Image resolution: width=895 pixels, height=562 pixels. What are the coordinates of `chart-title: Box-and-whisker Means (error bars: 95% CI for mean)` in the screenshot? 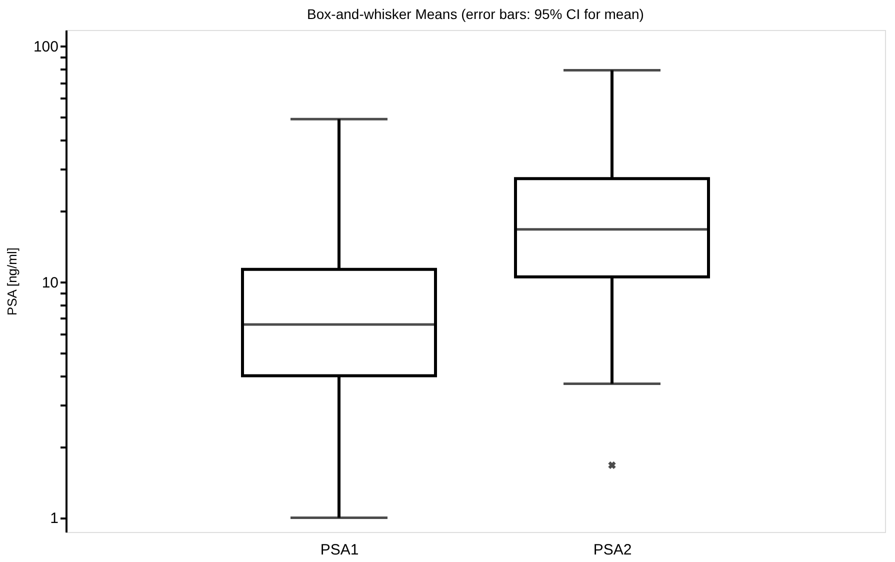 It's located at (475, 14).